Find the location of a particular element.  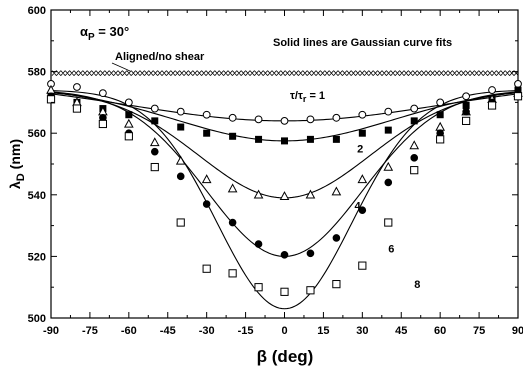

series-label: 6 is located at coordinates (391, 250).